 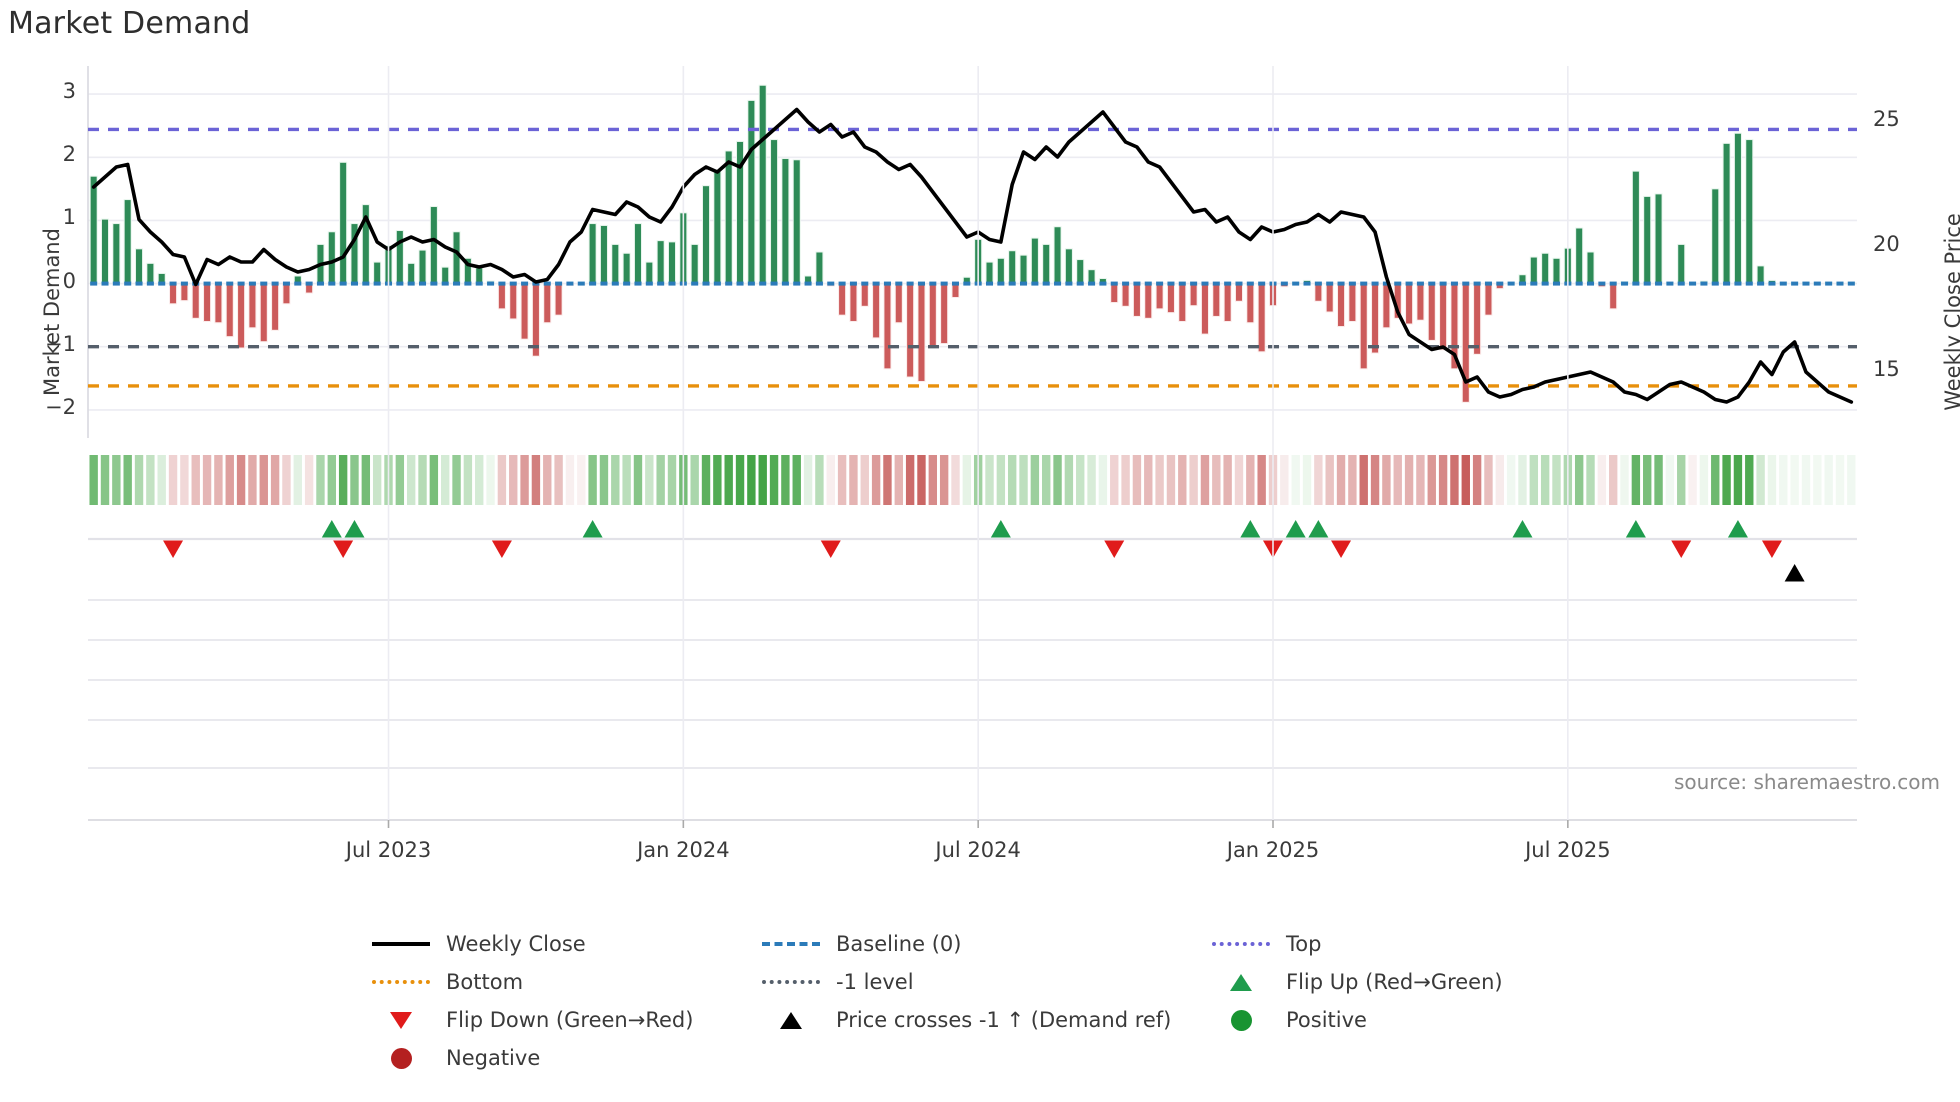 What do you see at coordinates (60, 406) in the screenshot?
I see `y-axis-left-tick: −2` at bounding box center [60, 406].